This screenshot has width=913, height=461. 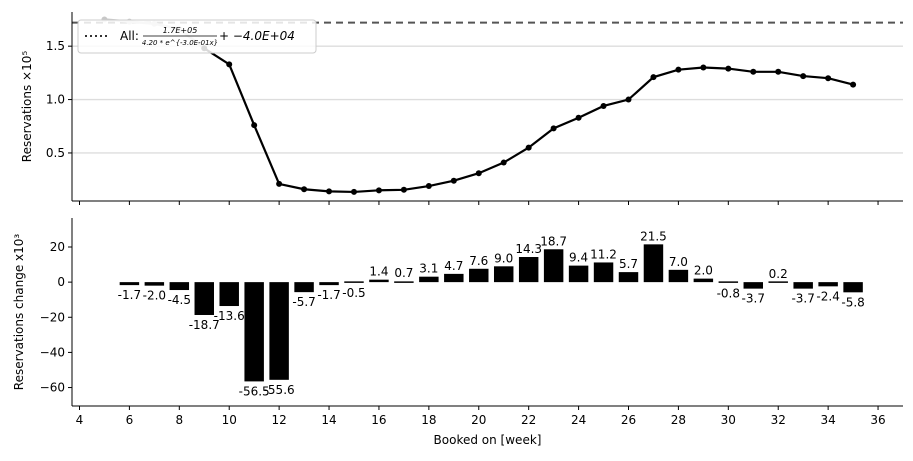 What do you see at coordinates (778, 420) in the screenshot?
I see `x-tick-label: 32` at bounding box center [778, 420].